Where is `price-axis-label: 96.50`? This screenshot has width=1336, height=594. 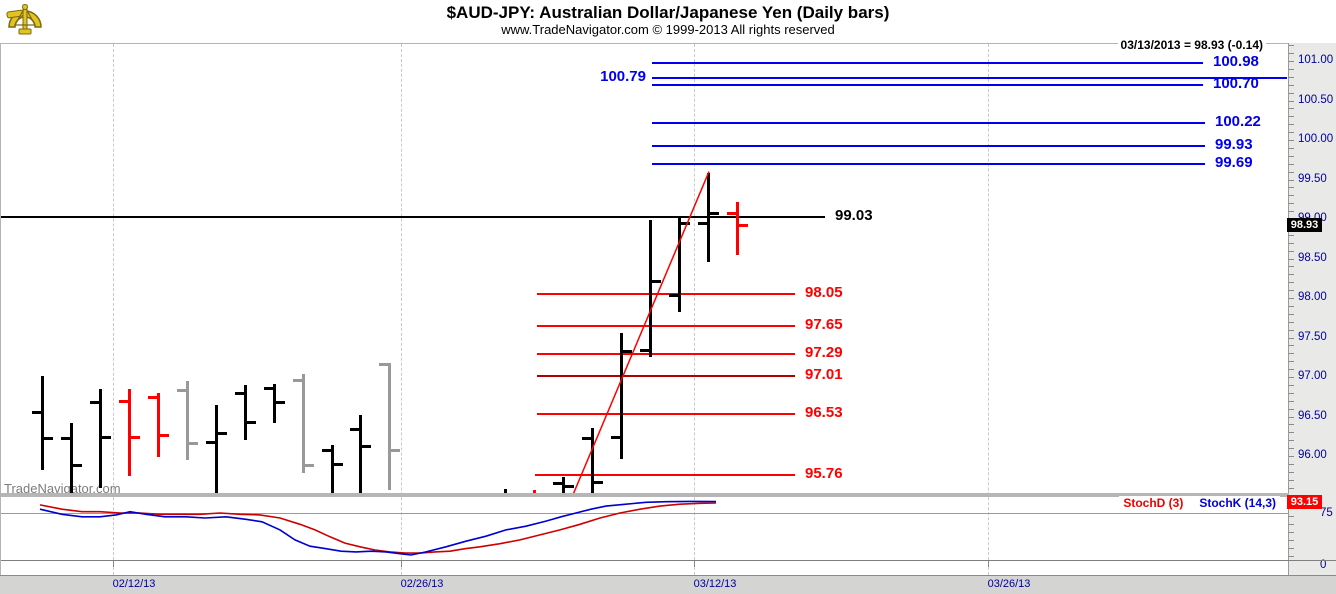
price-axis-label: 96.50 is located at coordinates (1312, 415).